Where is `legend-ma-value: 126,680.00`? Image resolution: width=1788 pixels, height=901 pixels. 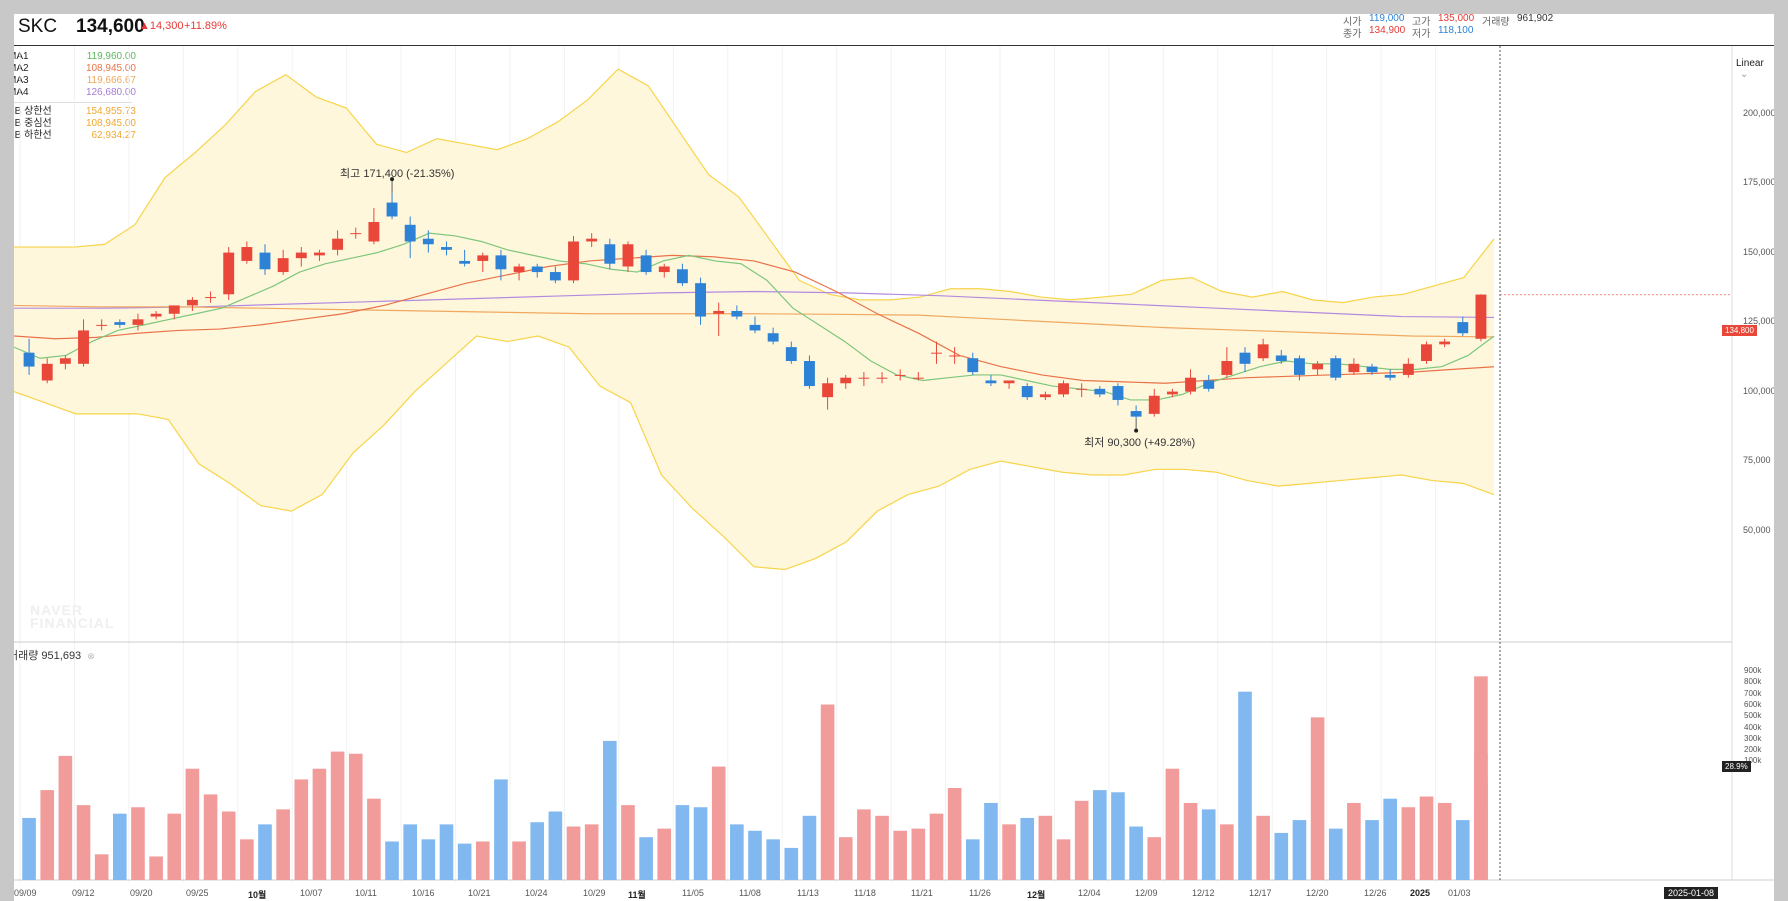
legend-ma-value: 126,680.00 is located at coordinates (110, 92).